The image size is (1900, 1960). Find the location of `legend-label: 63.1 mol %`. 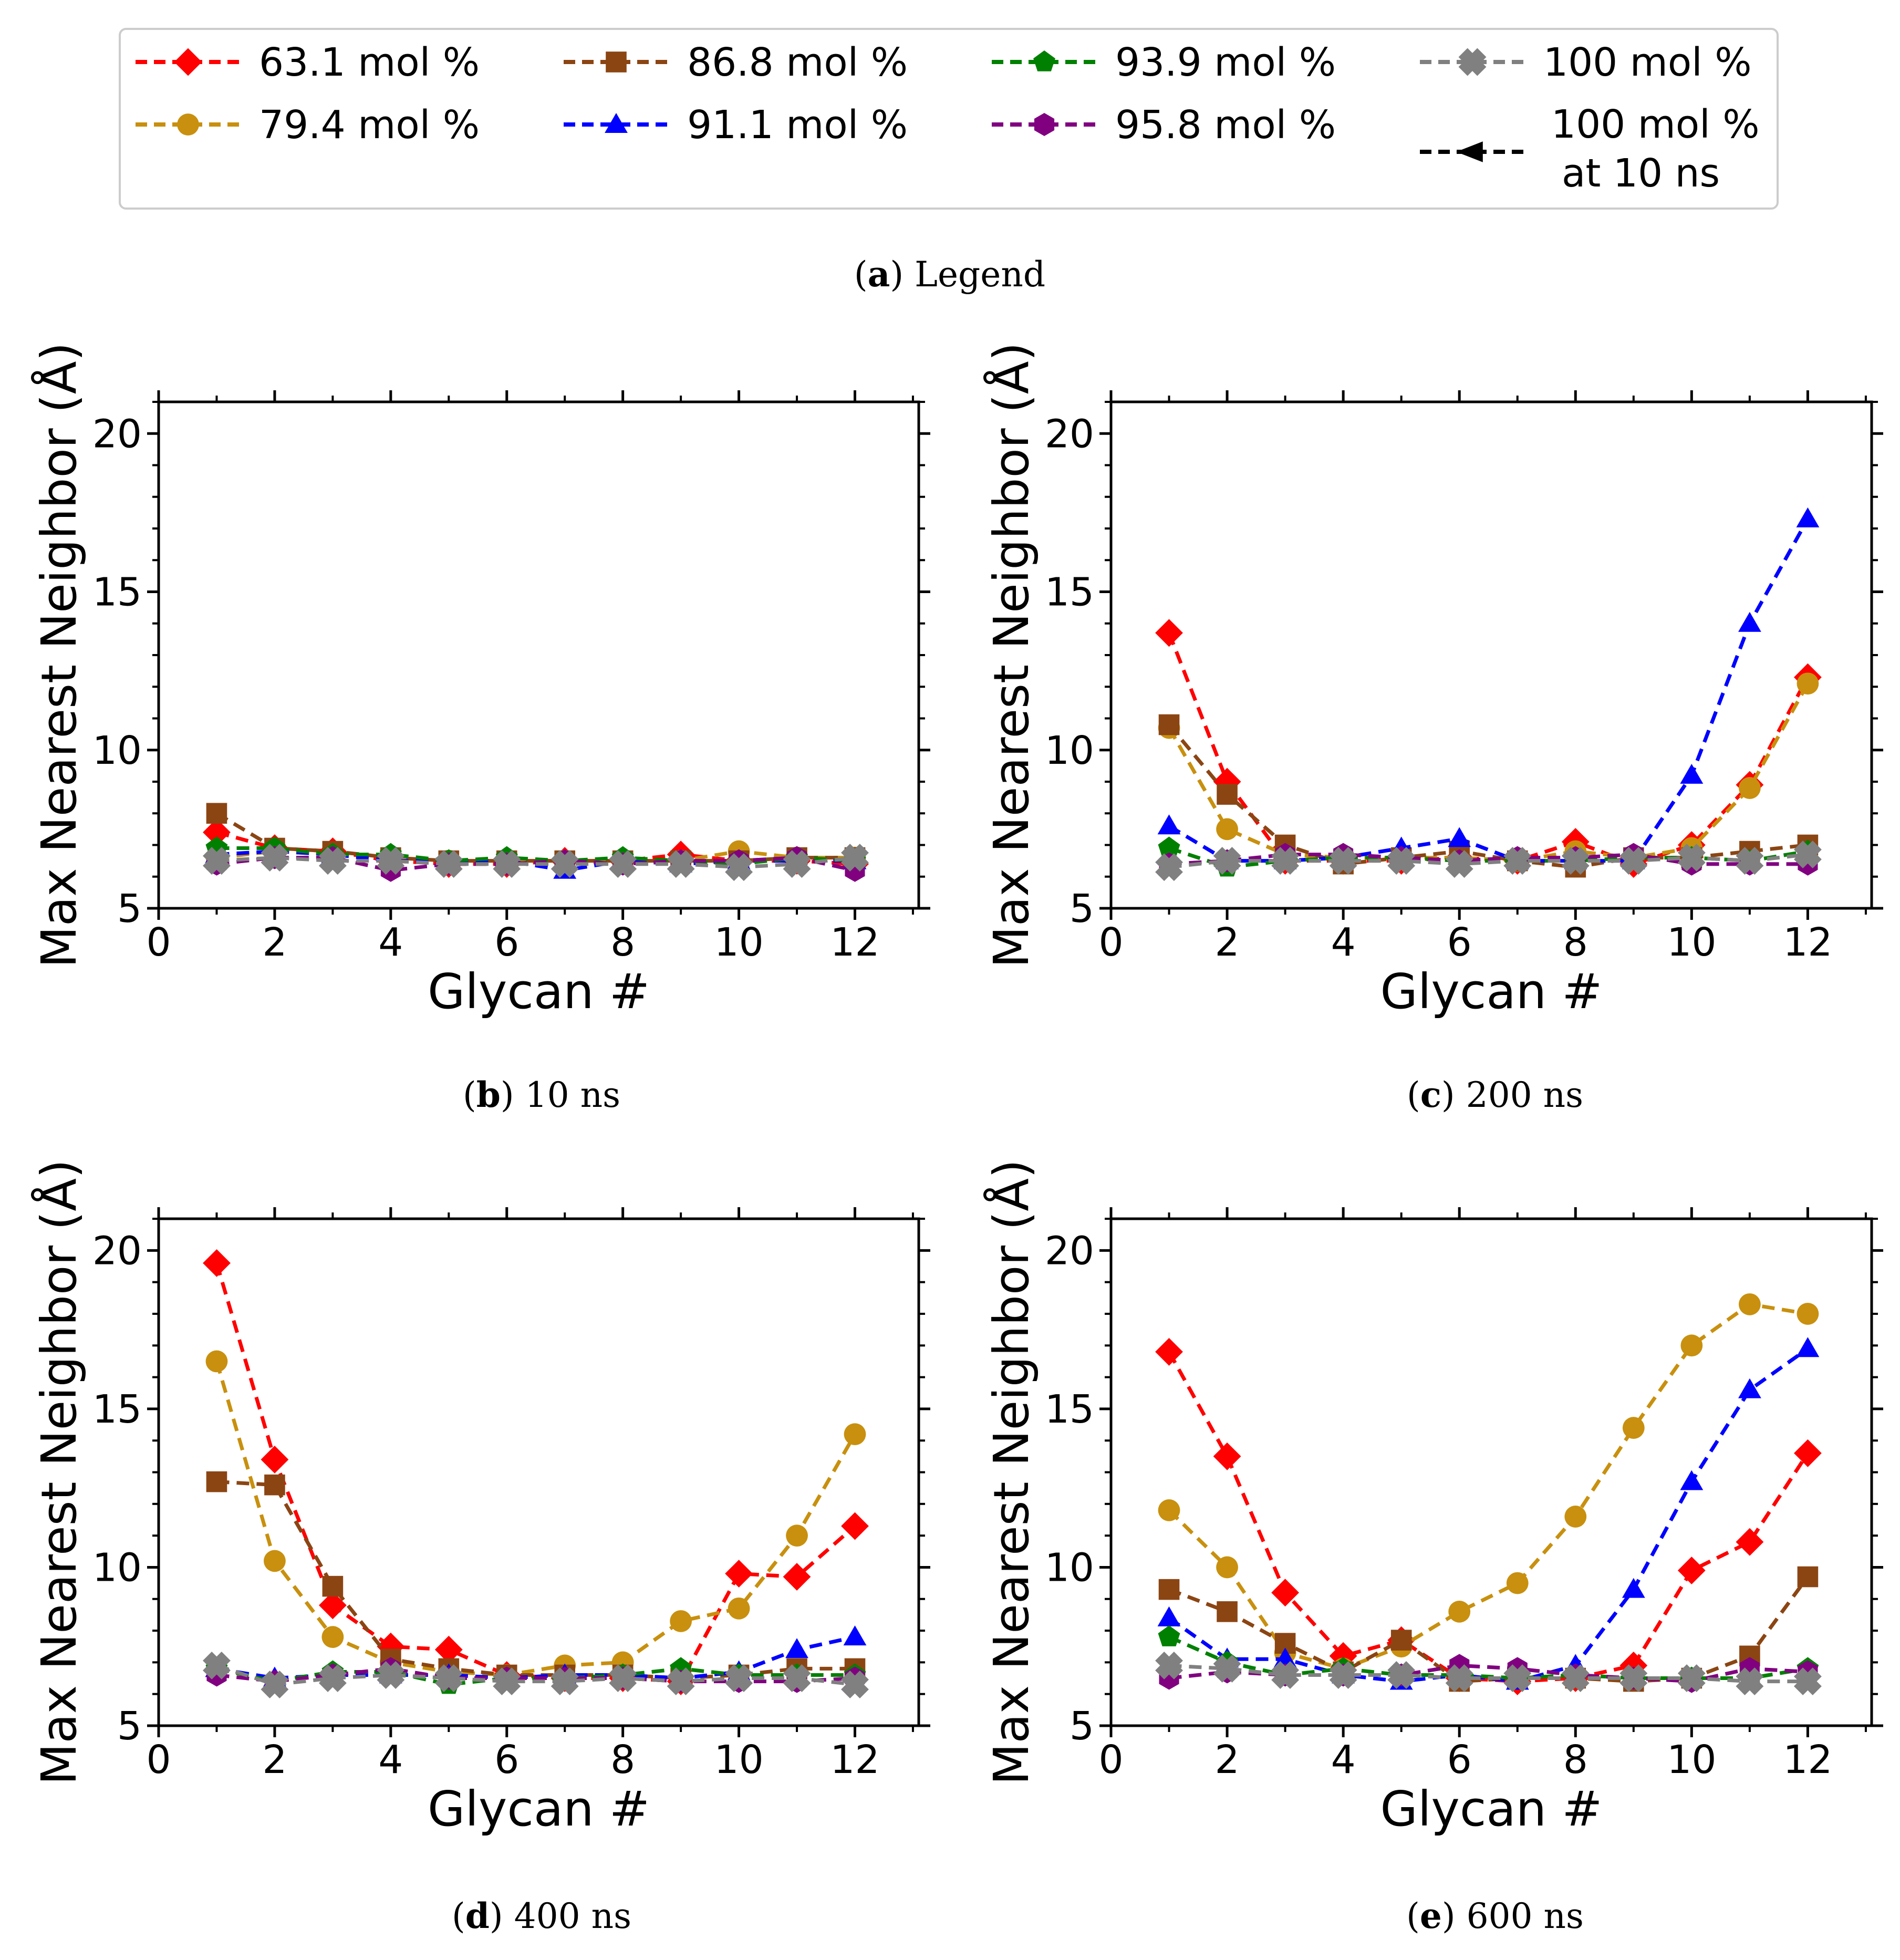

legend-label: 63.1 mol % is located at coordinates (370, 62).